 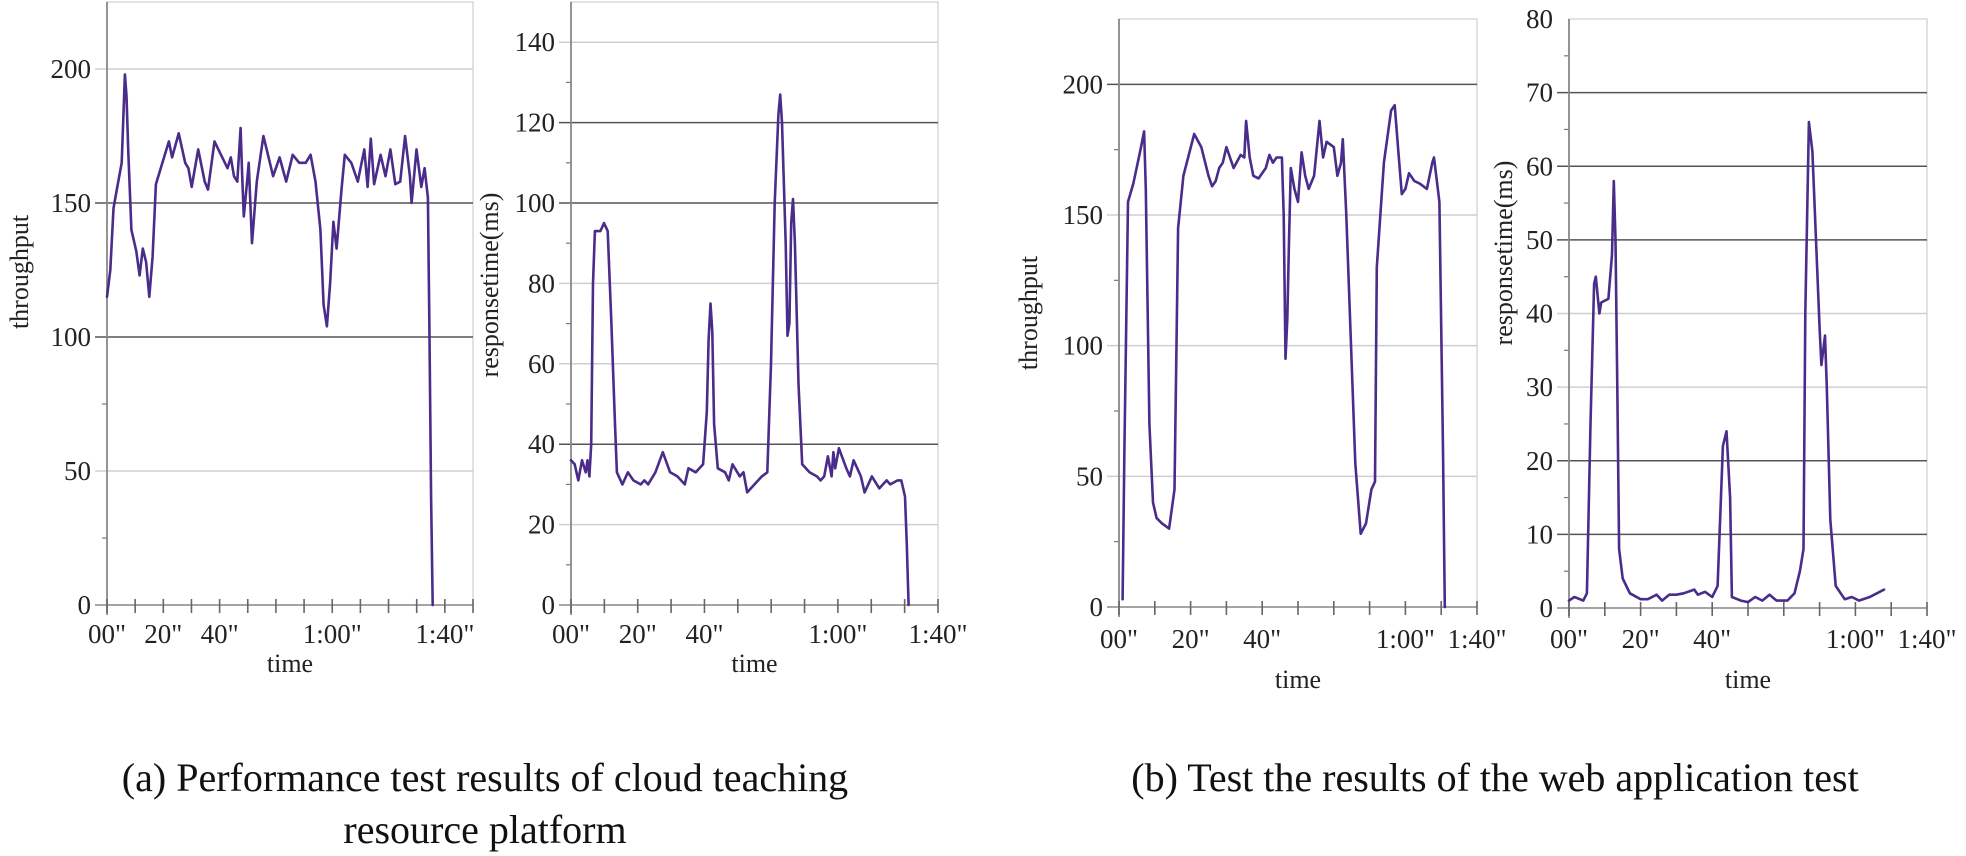 What do you see at coordinates (535, 42) in the screenshot?
I see `y-tick-label: 140` at bounding box center [535, 42].